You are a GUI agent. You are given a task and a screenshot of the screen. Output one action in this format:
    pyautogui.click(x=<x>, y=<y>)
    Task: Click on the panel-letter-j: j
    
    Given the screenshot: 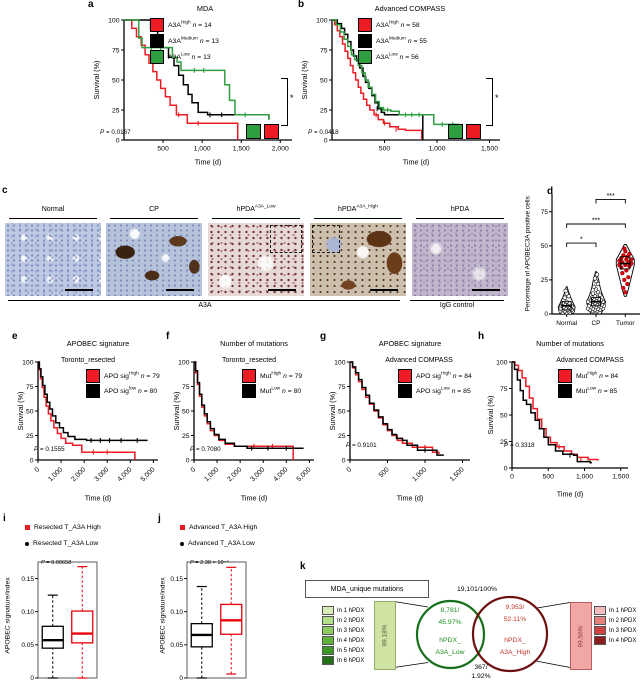 What is the action you would take?
    pyautogui.click(x=159, y=518)
    